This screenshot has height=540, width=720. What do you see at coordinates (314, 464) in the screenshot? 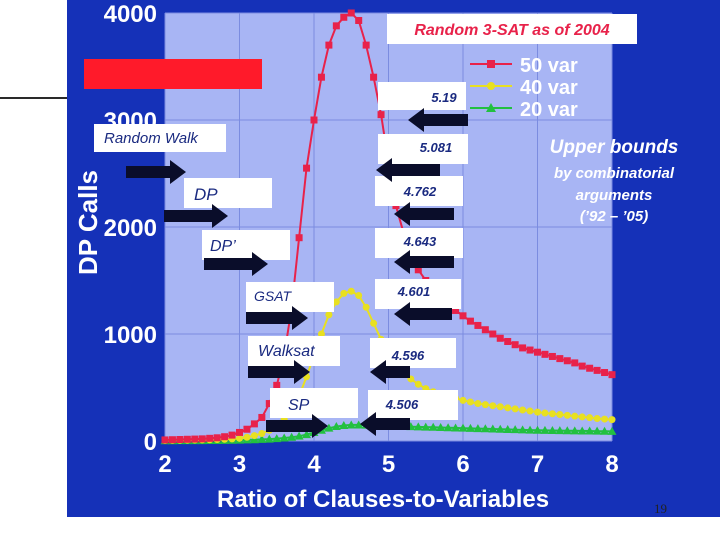
I see `x-tick-label: 4` at bounding box center [314, 464].